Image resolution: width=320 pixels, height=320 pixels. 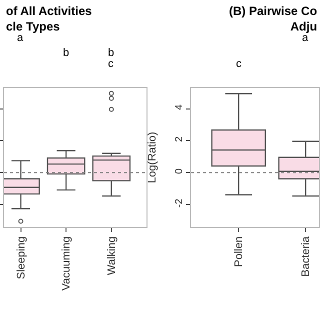 What do you see at coordinates (239, 251) in the screenshot?
I see `x-tick-label: Pollen` at bounding box center [239, 251].